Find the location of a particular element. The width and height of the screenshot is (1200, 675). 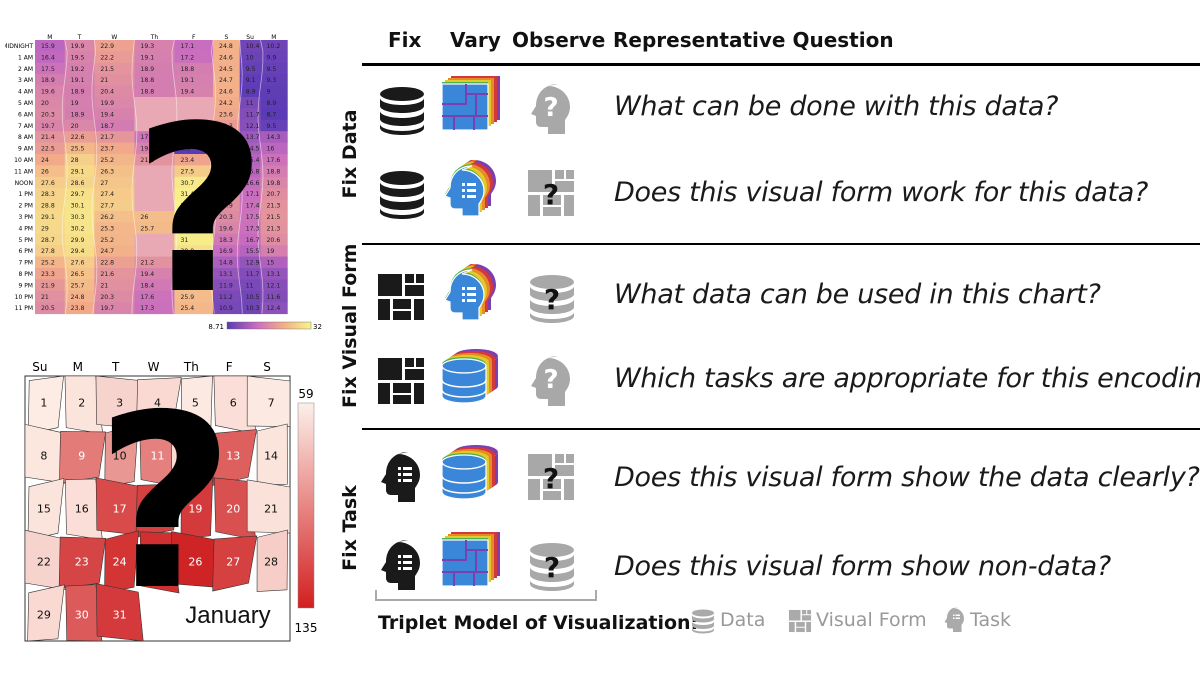

heatmap-cell-value: 28.6 is located at coordinates (78, 183).